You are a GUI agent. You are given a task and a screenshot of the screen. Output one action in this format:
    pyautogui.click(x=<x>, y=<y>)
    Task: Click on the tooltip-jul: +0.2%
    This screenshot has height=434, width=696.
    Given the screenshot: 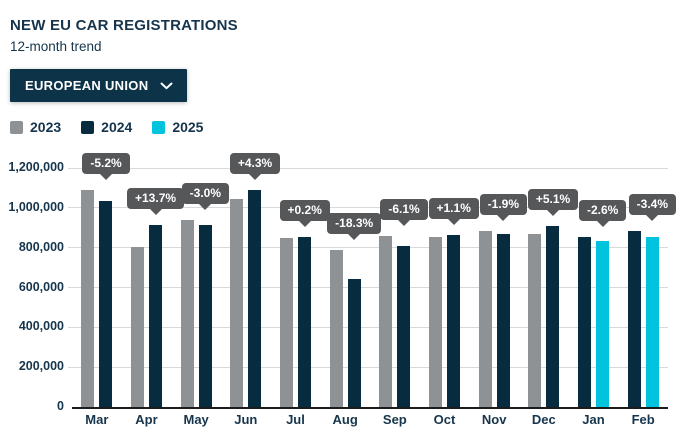 What is the action you would take?
    pyautogui.click(x=304, y=214)
    